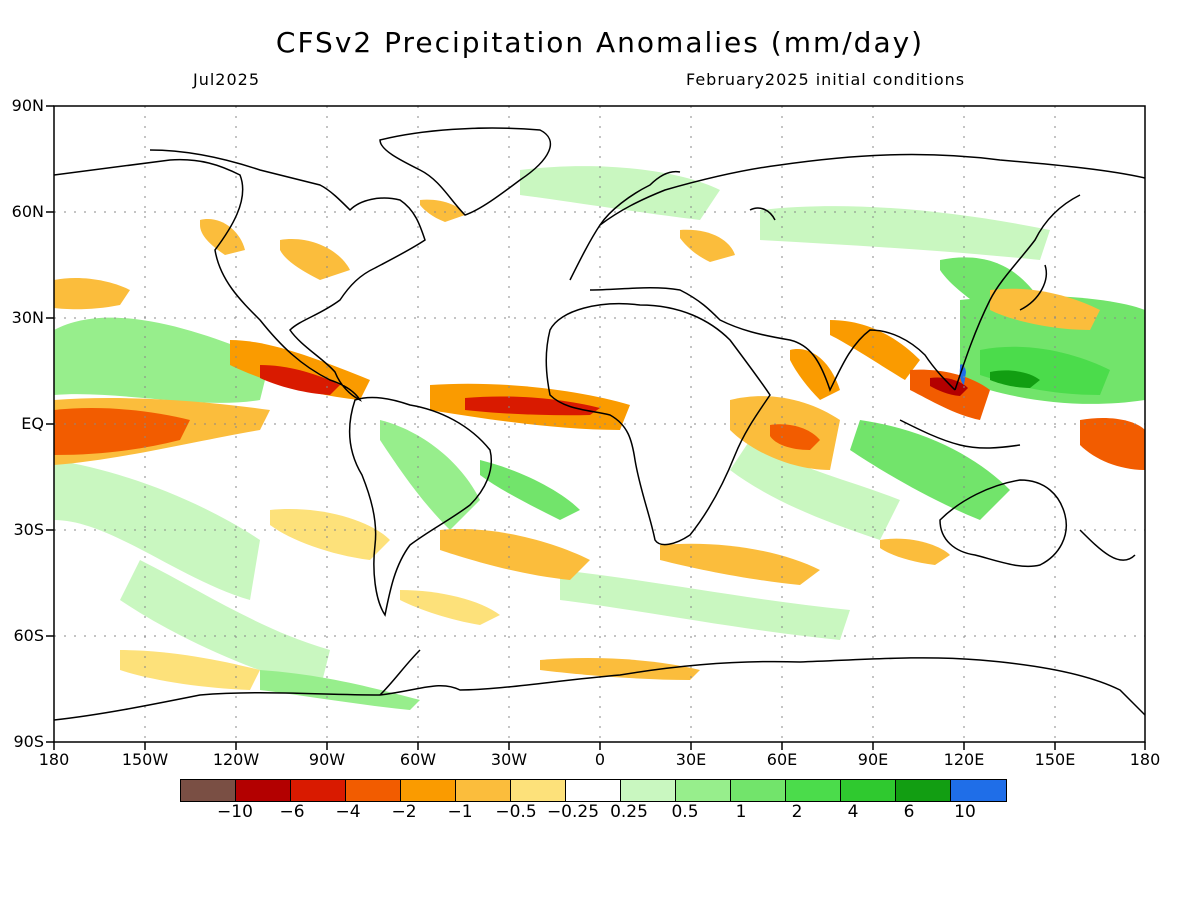 This screenshot has height=900, width=1200. Describe the element at coordinates (600, 759) in the screenshot. I see `lon-label: 0` at that location.